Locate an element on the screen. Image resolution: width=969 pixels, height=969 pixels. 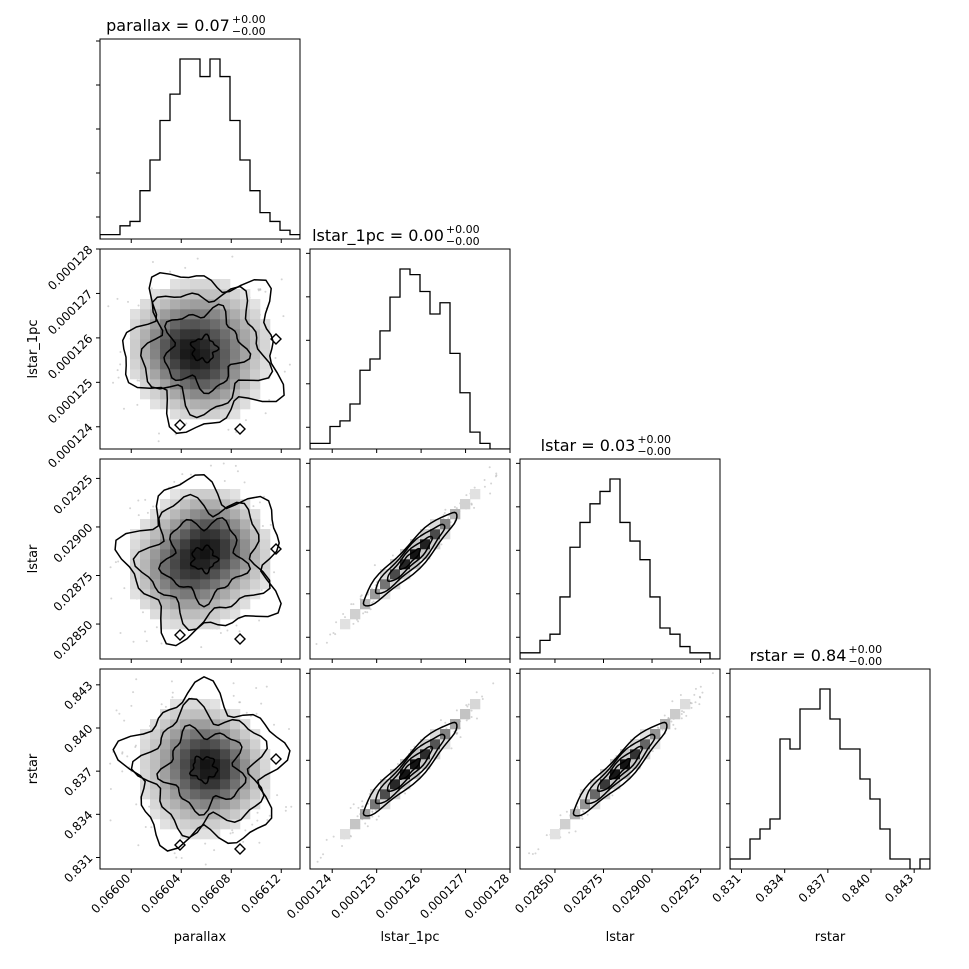
y-tick-label: 0.02875 is located at coordinates (73, 591).